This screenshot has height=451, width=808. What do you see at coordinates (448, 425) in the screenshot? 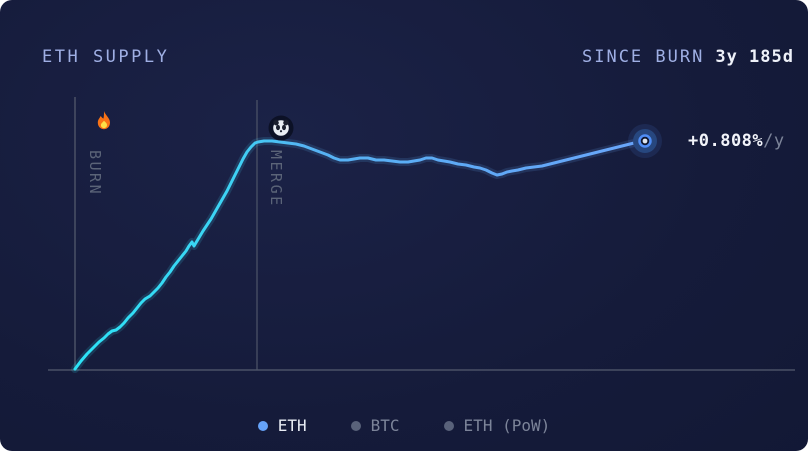
I see `eth-pow-legend-dot-icon` at bounding box center [448, 425].